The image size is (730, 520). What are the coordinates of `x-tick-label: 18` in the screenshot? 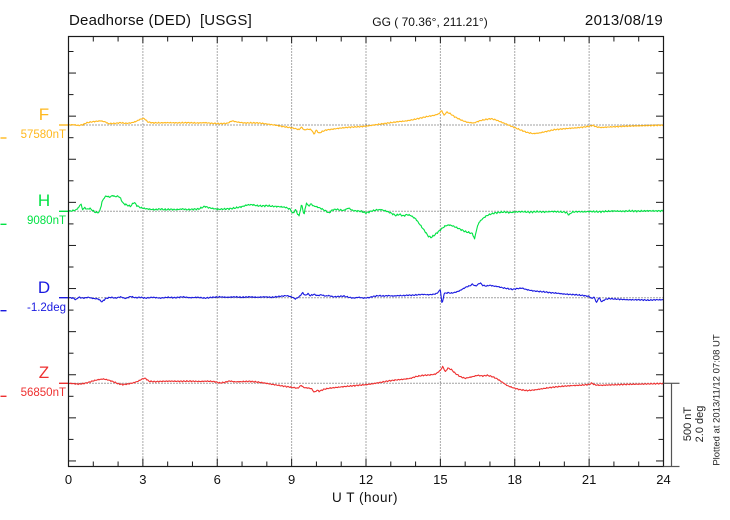 It's located at (514, 479).